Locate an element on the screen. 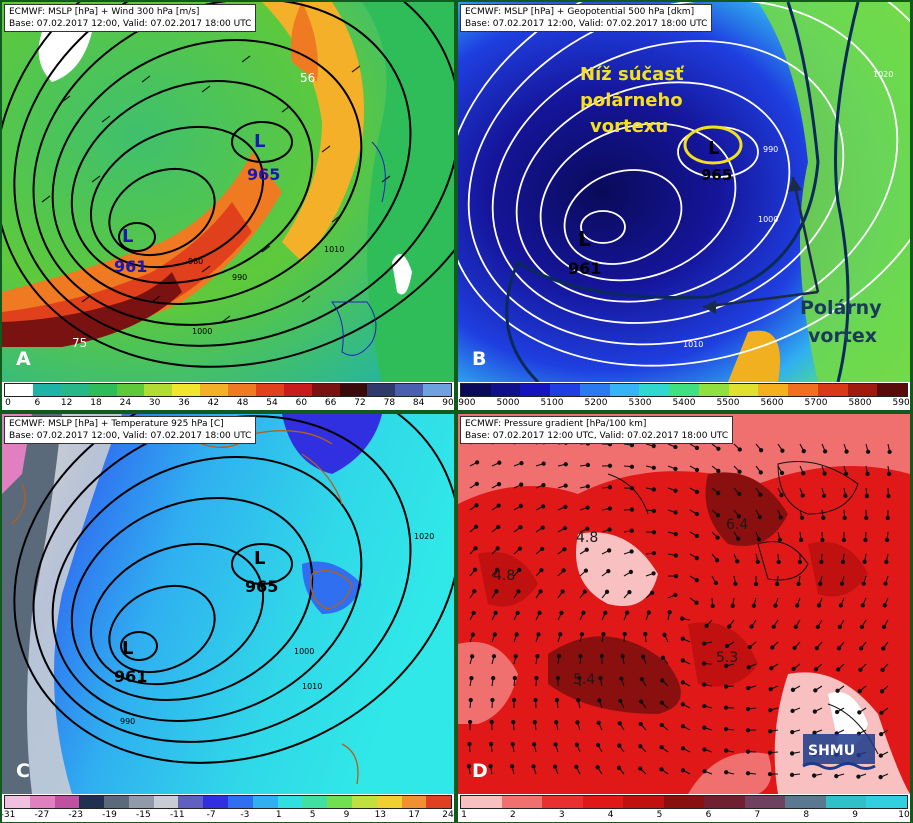 The height and width of the screenshot is (823, 913). color-scale-tick-label: 48 is located at coordinates (242, 403).